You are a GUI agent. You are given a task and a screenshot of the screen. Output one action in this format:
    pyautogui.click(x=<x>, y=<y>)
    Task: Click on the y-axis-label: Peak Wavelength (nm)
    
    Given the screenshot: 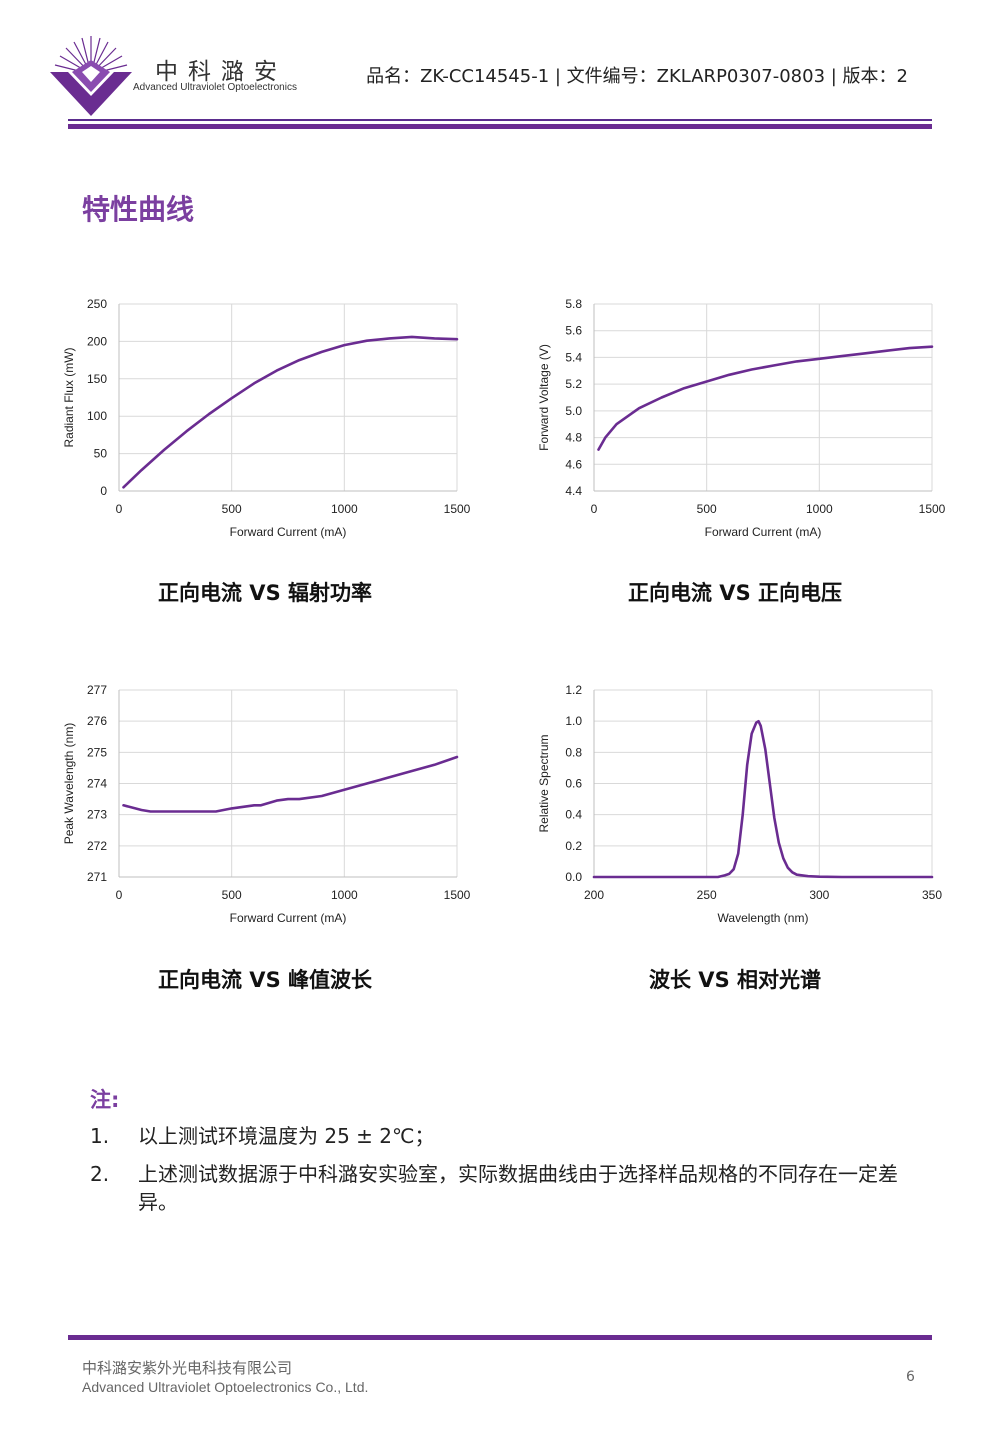 What is the action you would take?
    pyautogui.click(x=69, y=784)
    